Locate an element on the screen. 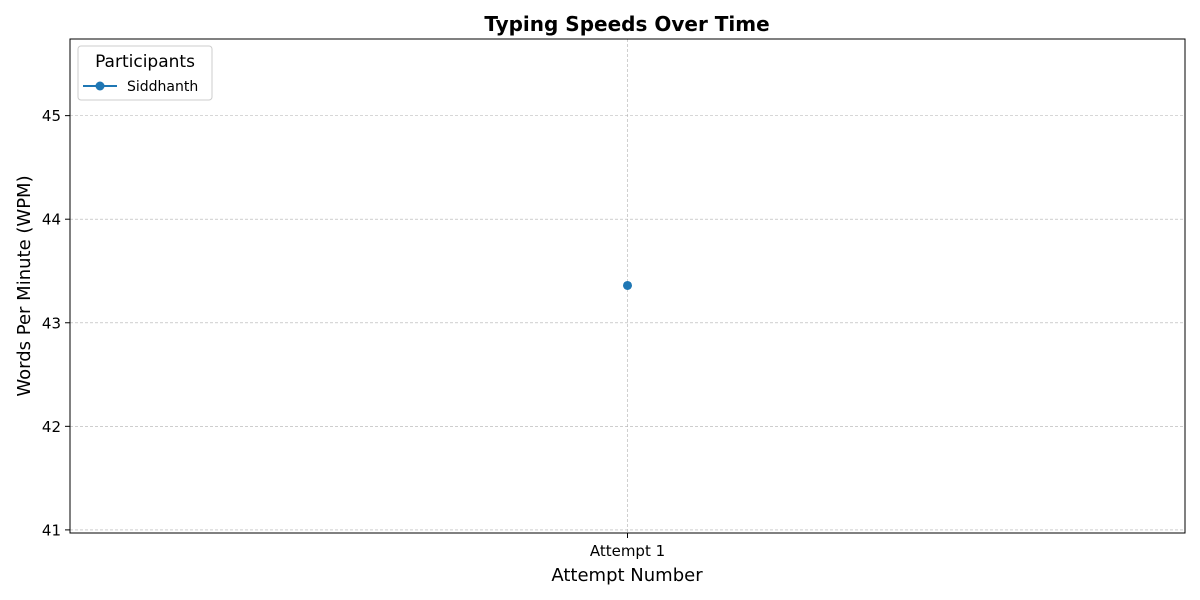 The image size is (1200, 600). legend-title: Participants is located at coordinates (145, 62).